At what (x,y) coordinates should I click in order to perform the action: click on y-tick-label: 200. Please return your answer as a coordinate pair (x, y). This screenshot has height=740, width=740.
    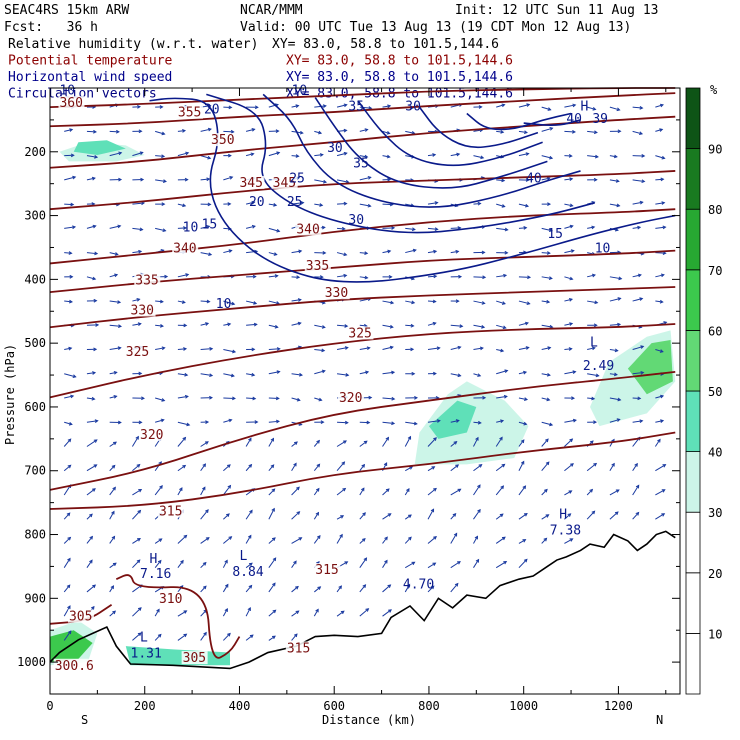
    Looking at the image, I should click on (35, 152).